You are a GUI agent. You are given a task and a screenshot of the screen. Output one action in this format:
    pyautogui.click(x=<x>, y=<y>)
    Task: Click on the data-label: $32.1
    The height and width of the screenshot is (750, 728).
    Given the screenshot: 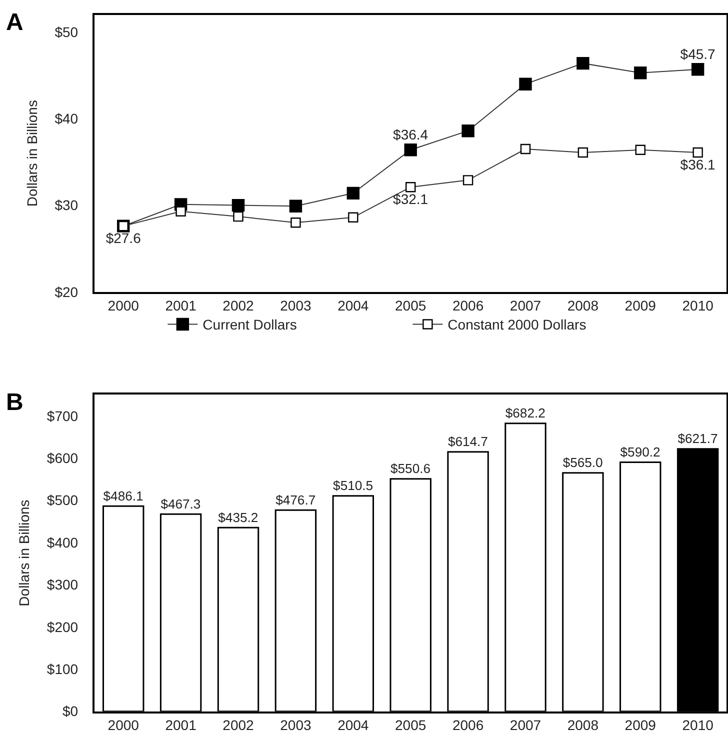 What is the action you would take?
    pyautogui.click(x=410, y=199)
    